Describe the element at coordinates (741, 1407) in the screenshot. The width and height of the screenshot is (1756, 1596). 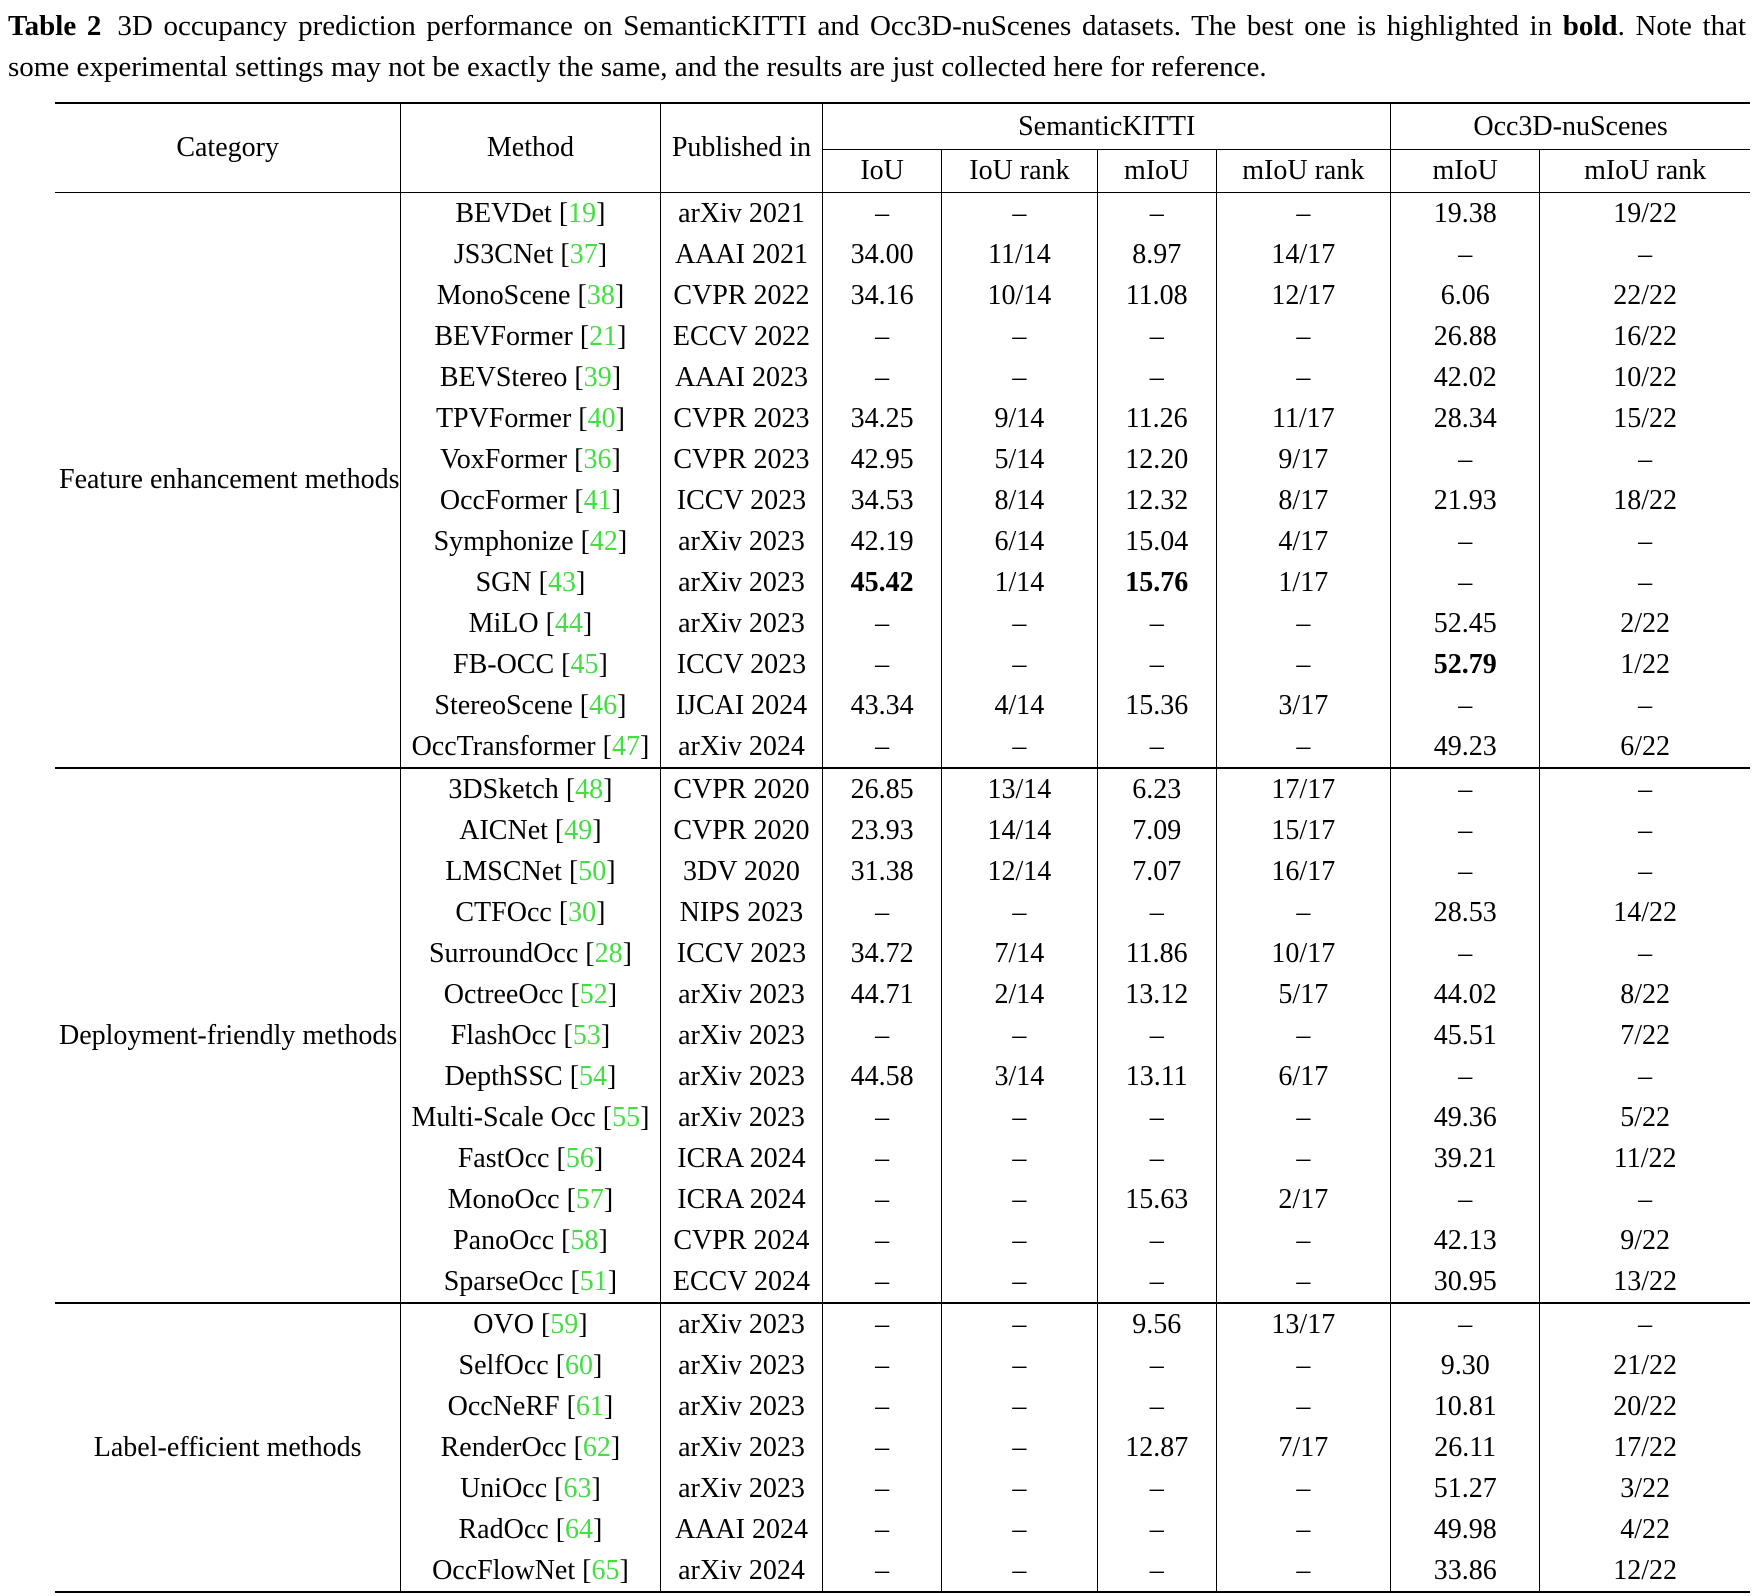
I see `published-in-cell: arXiv 2023` at that location.